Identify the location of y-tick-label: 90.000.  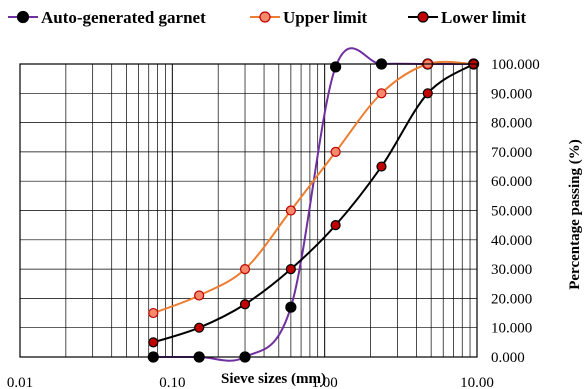
(511, 94).